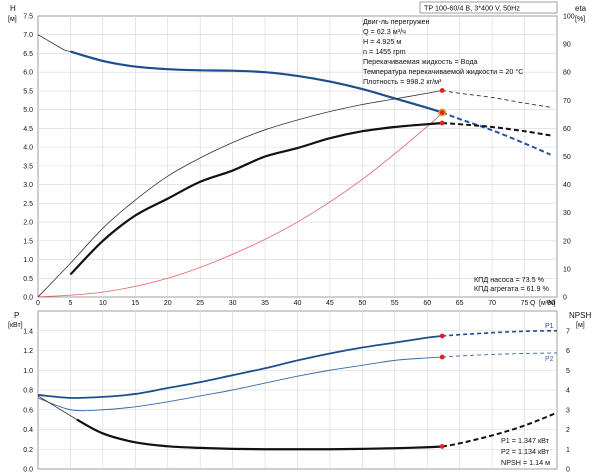  I want to click on x-tick-label: 40, so click(298, 303).